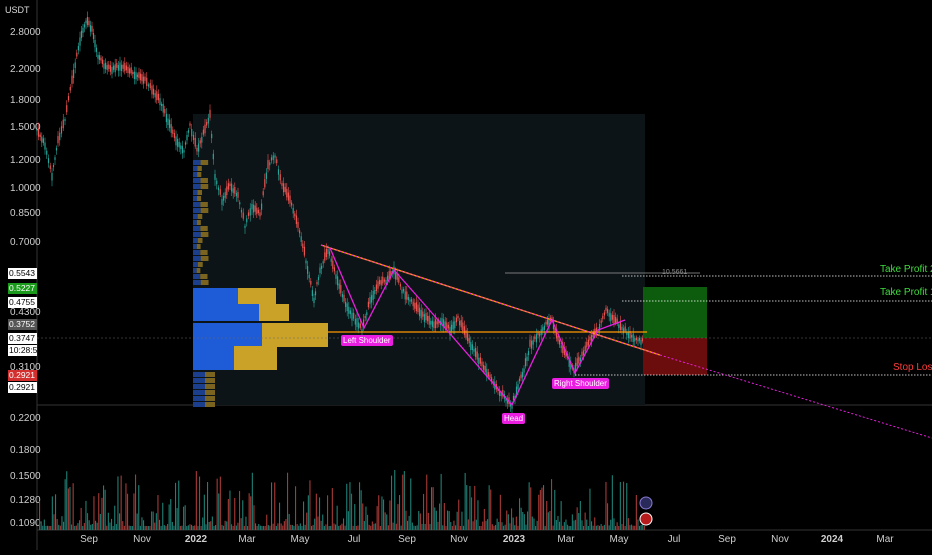  I want to click on price-tick-label: 0.3100, so click(25, 367).